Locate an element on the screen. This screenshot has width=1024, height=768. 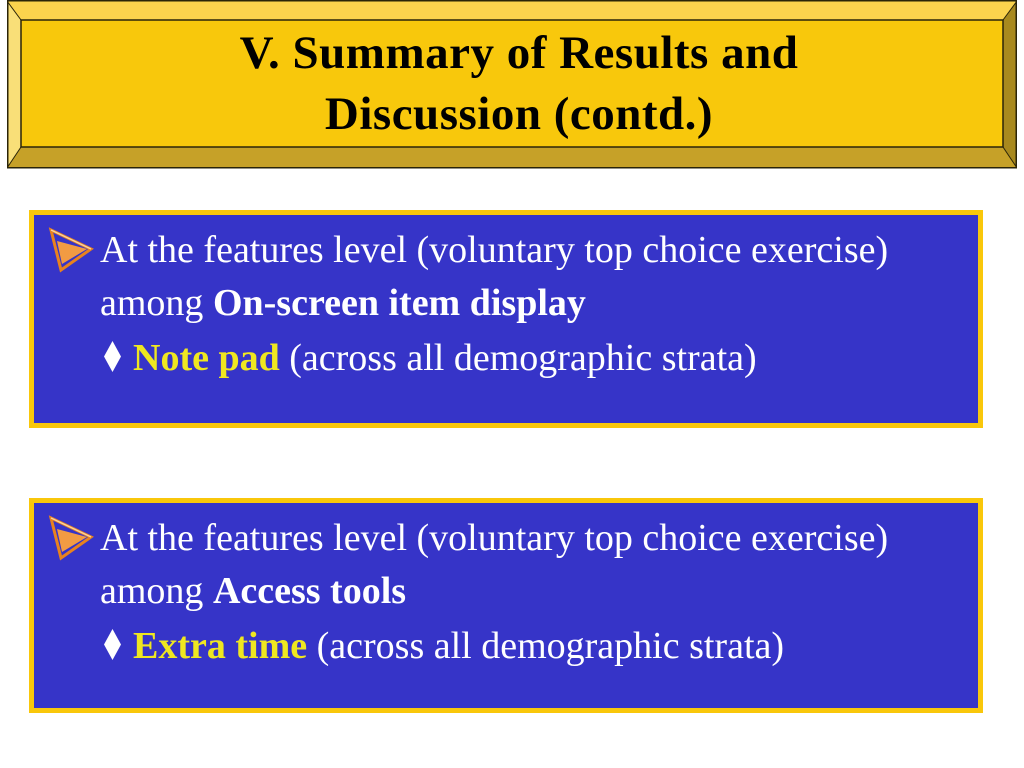
sub-bullet-highlight: Extra time is located at coordinates (220, 646).